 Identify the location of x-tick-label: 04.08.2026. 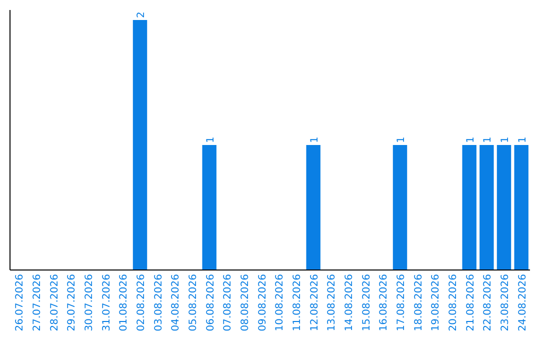
(176, 303).